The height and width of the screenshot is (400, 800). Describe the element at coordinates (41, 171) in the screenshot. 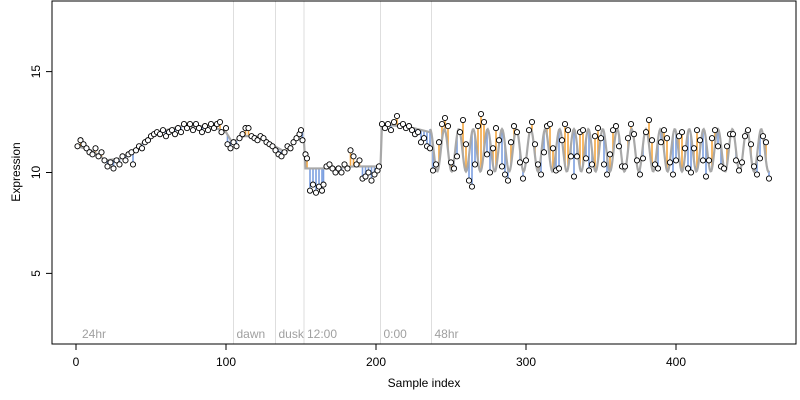

I see `y-axis: 5 10 15` at that location.